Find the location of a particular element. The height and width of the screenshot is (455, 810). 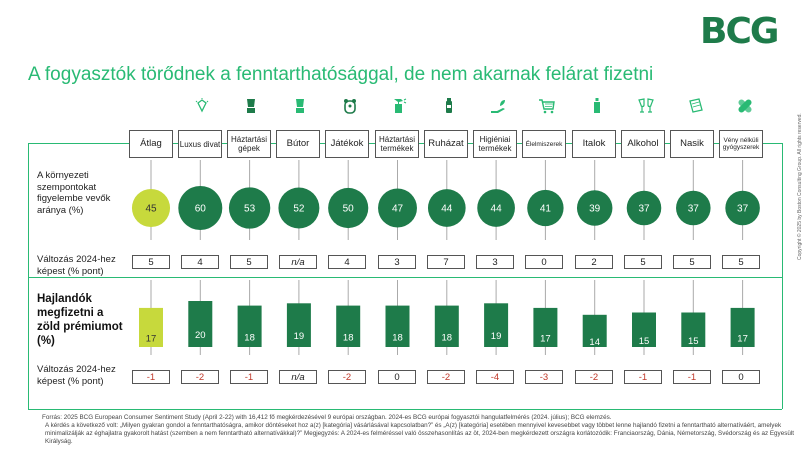

category-header-haztartasi-termekek: Háztartási termékek is located at coordinates (397, 144).